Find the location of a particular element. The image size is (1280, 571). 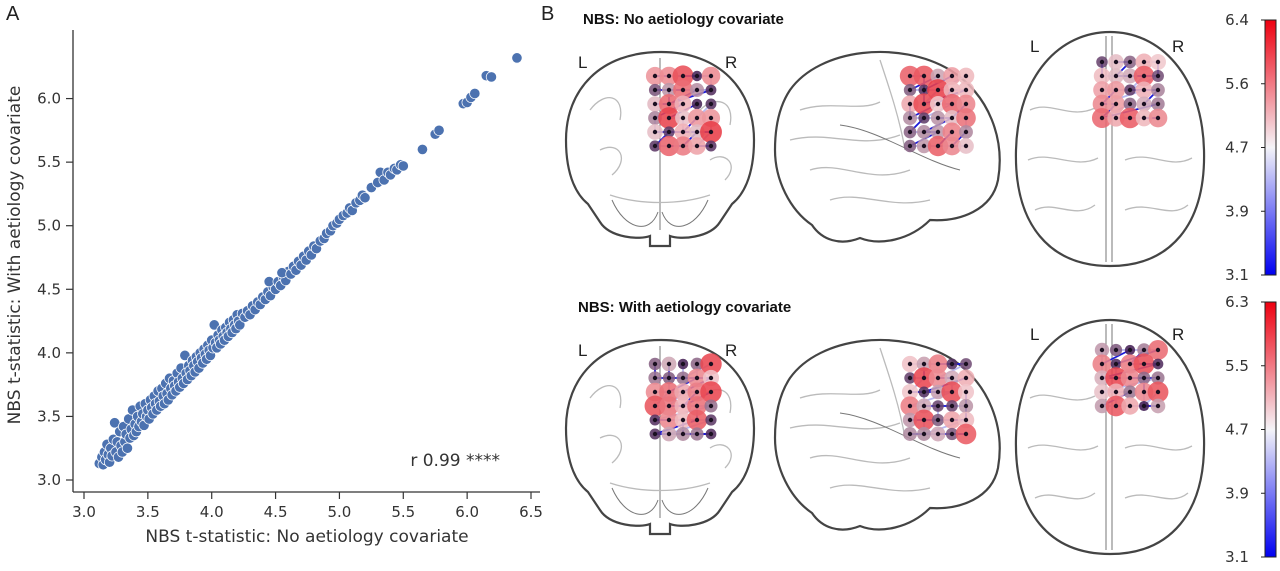

coronal-right-label: R is located at coordinates (731, 350).